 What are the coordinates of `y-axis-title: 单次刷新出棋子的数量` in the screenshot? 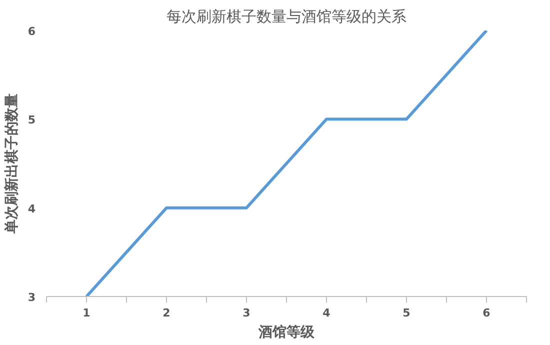 It's located at (11, 164).